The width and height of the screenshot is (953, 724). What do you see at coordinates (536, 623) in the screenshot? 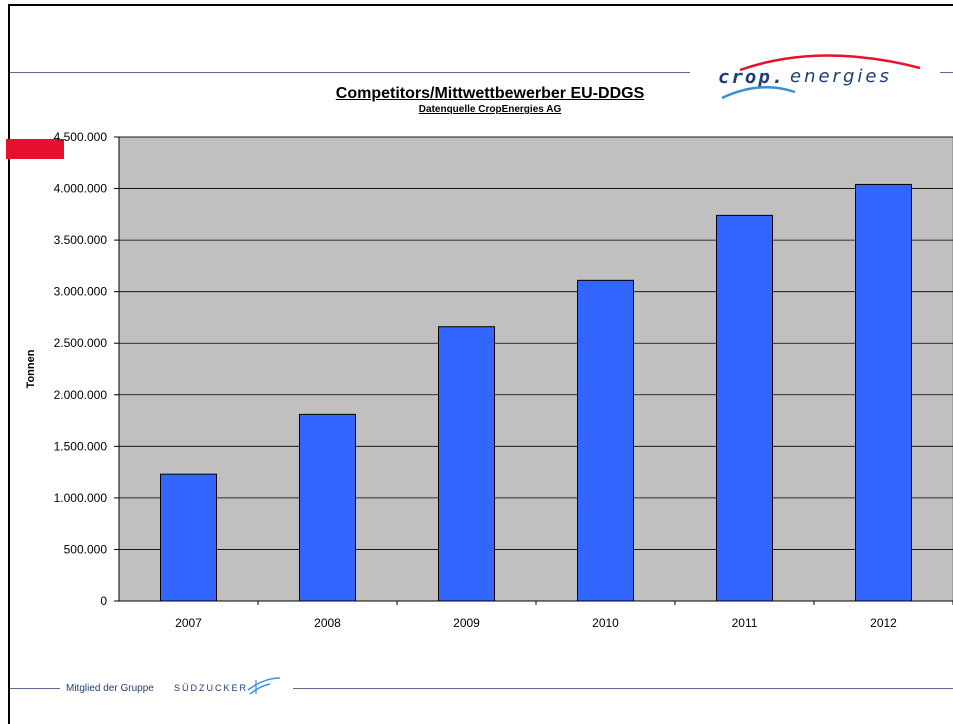
I see `x-tick-labels: 2007 2008 2009 2010 2011 2012` at bounding box center [536, 623].